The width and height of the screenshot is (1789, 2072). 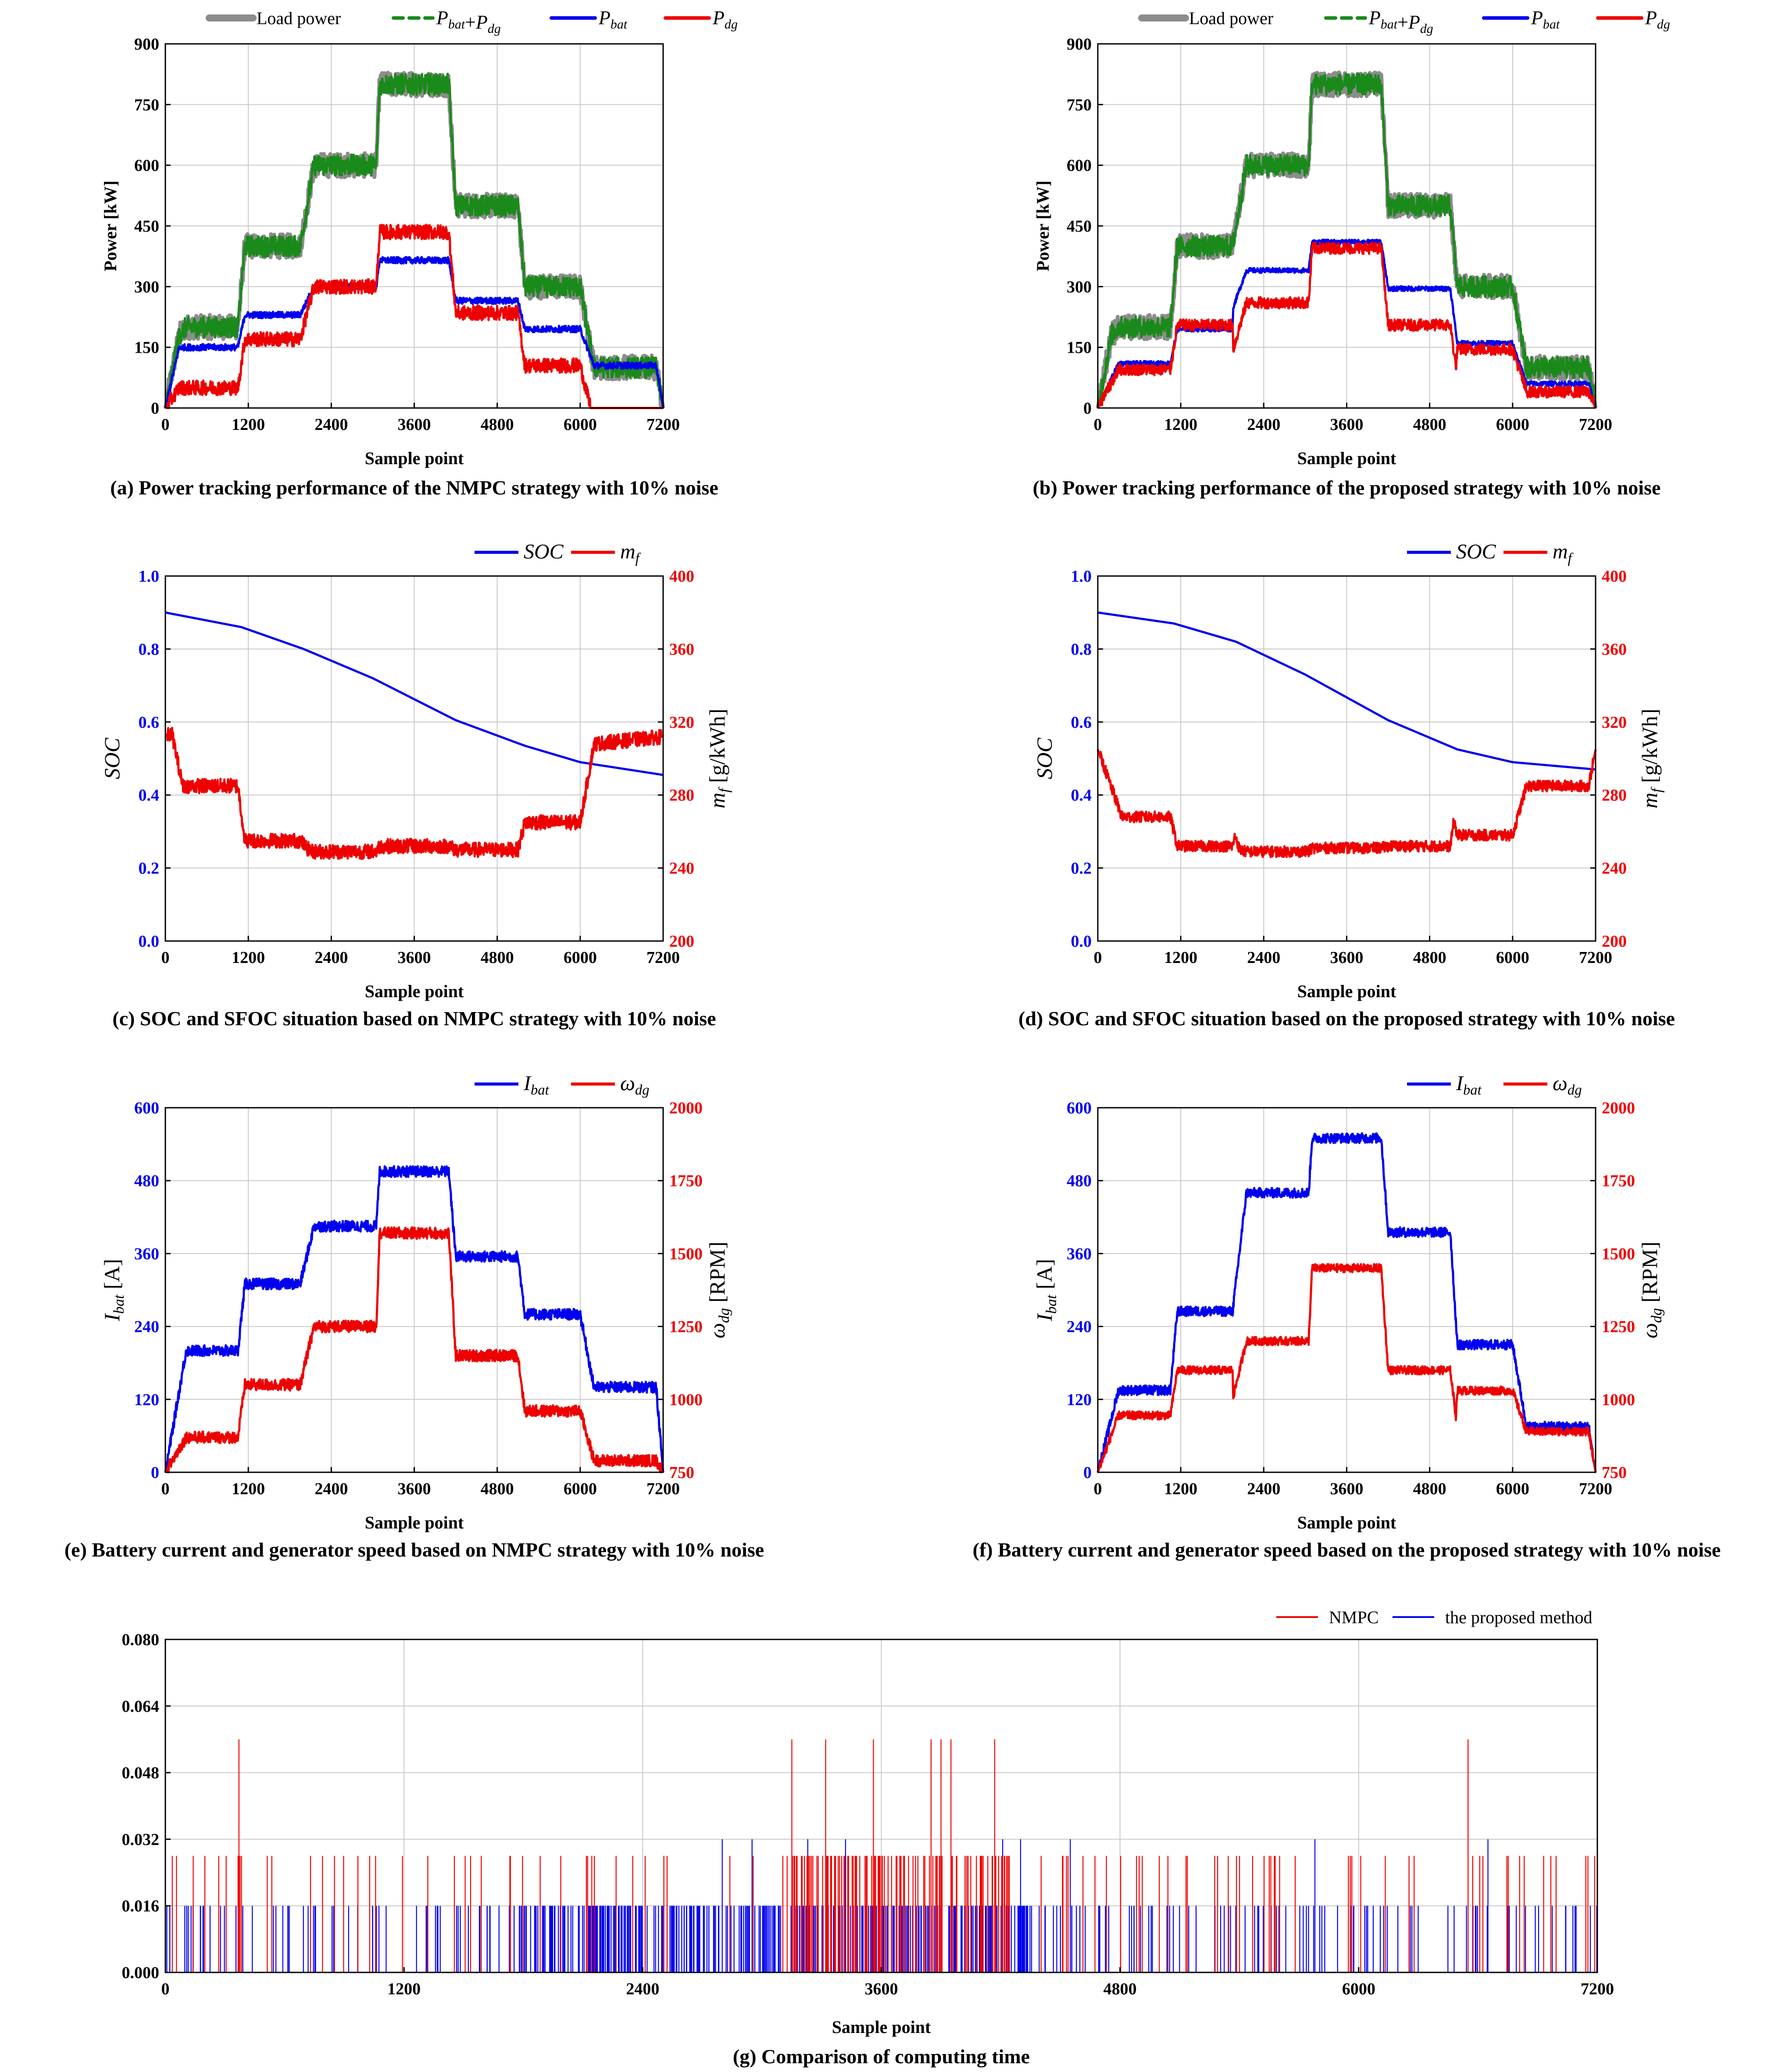 I want to click on panel-caption: (g) Comparison of computing time, so click(x=881, y=2056).